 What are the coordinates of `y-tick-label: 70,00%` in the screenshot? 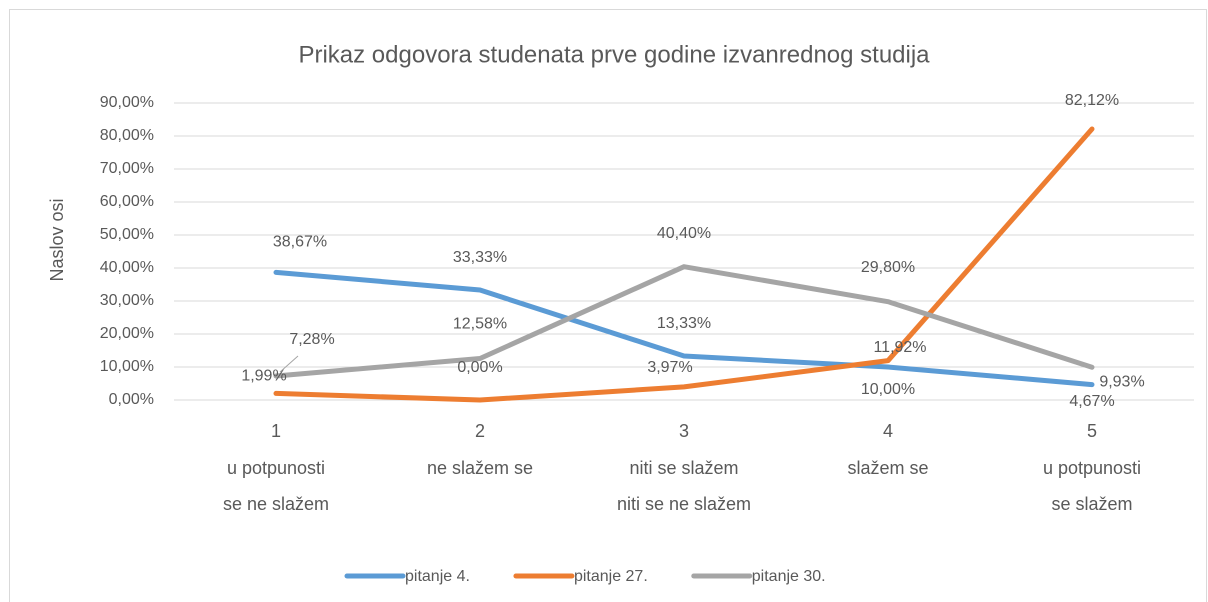 It's located at (127, 168).